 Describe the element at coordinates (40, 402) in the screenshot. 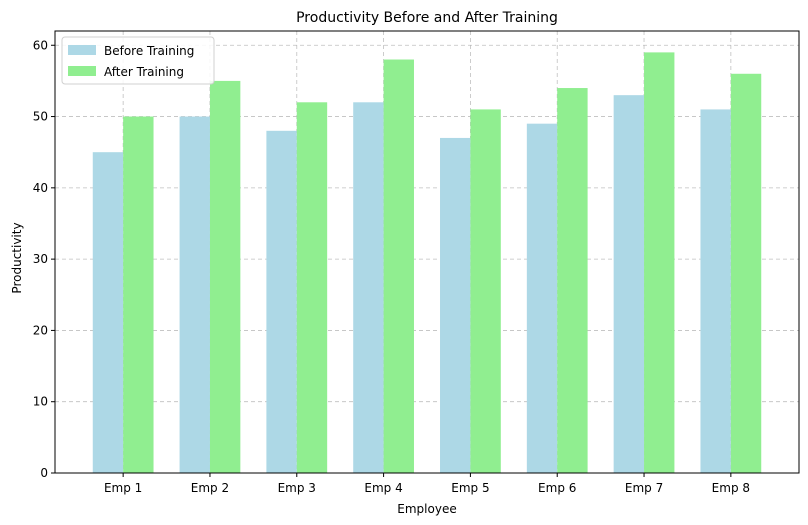

I see `y-tick-label: 10` at that location.